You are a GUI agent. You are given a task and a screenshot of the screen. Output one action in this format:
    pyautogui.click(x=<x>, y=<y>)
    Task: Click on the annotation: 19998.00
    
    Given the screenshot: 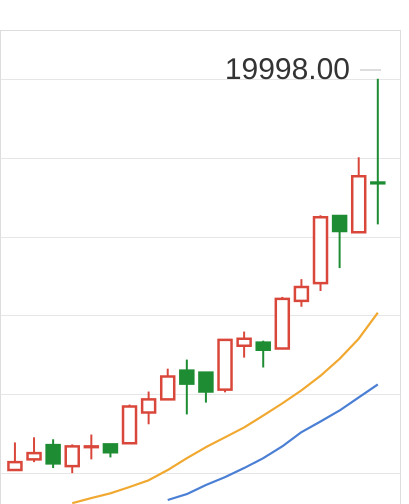 What is the action you would take?
    pyautogui.click(x=287, y=69)
    